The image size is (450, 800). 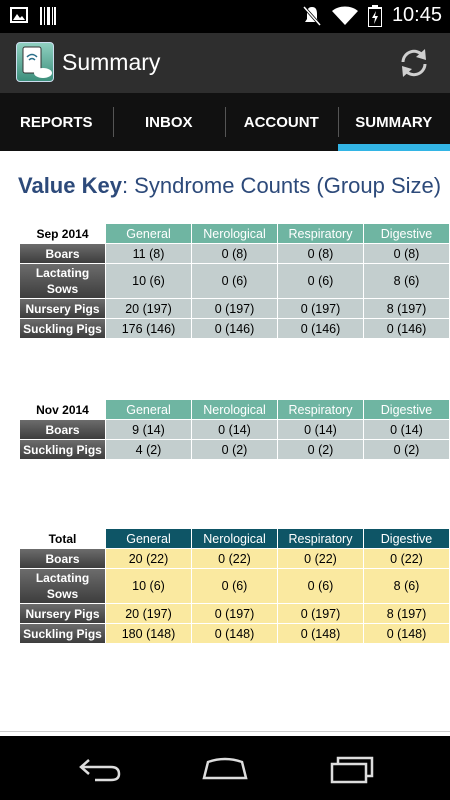 I want to click on tab-summary: SUMMARY, so click(x=393, y=122).